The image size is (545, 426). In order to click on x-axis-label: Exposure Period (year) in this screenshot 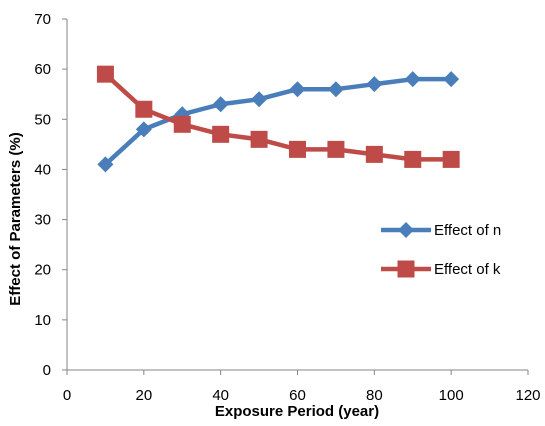, I will do `click(297, 411)`.